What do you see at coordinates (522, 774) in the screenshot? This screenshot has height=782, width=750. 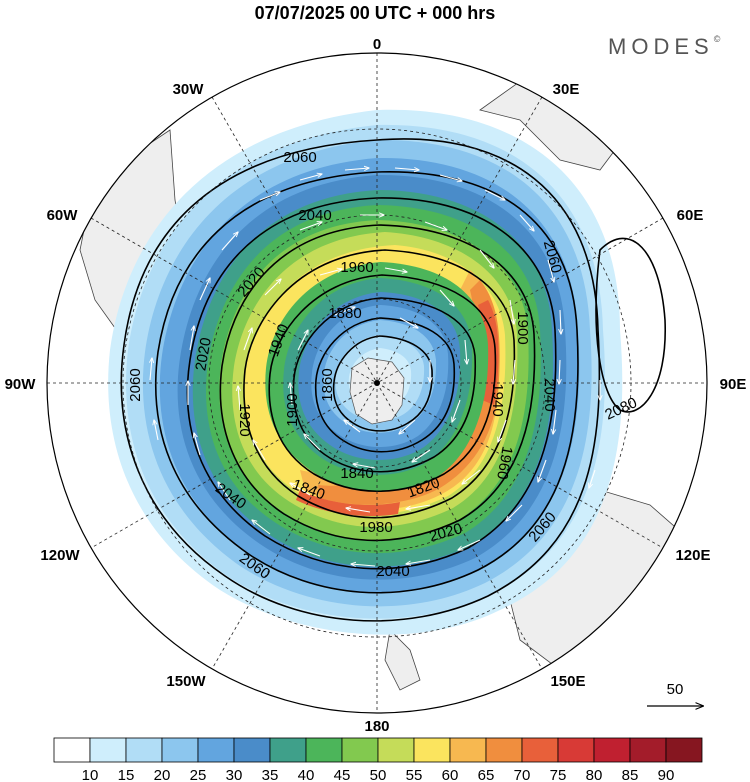 I see `colorbar-label: 70` at bounding box center [522, 774].